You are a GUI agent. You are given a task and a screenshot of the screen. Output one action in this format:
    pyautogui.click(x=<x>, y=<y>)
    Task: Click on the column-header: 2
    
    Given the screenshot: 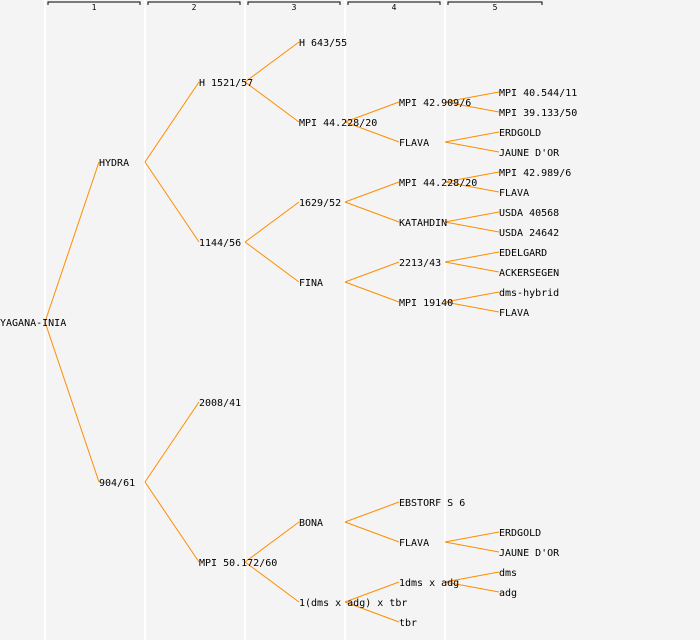 What is the action you would take?
    pyautogui.click(x=194, y=7)
    